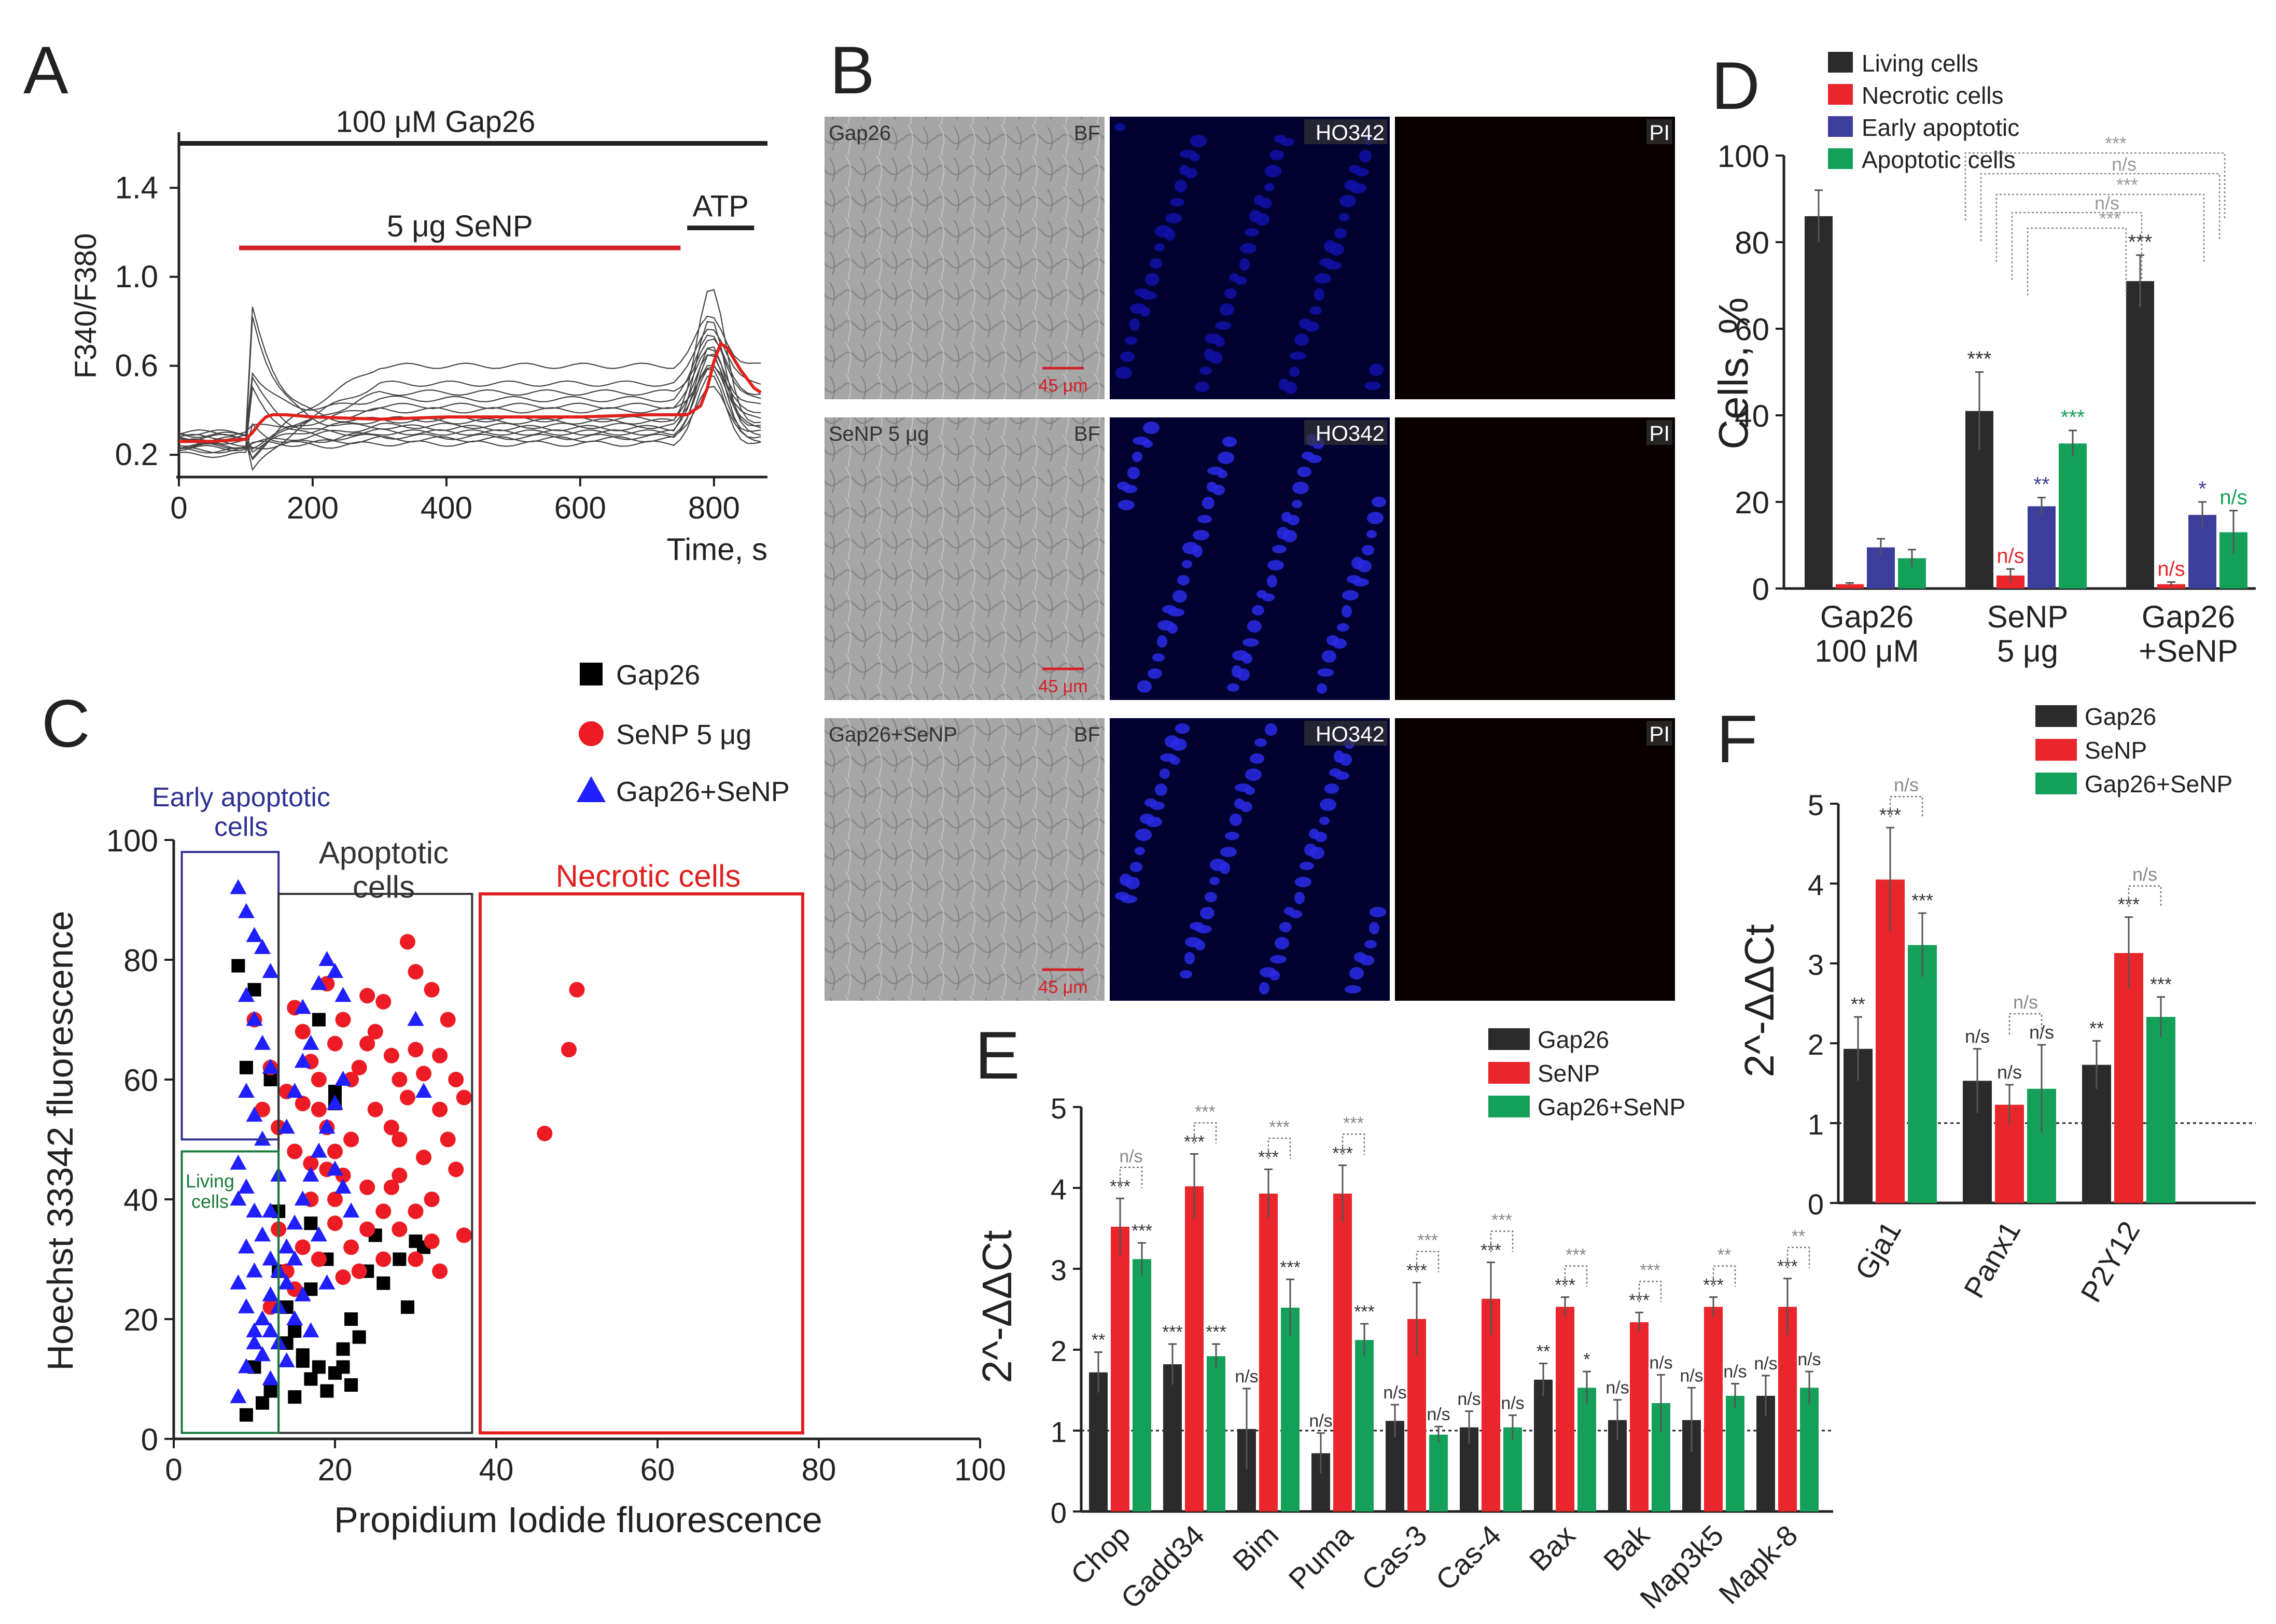 This screenshot has height=1624, width=2276. Describe the element at coordinates (1059, 1189) in the screenshot. I see `y-tick-label: 4` at that location.